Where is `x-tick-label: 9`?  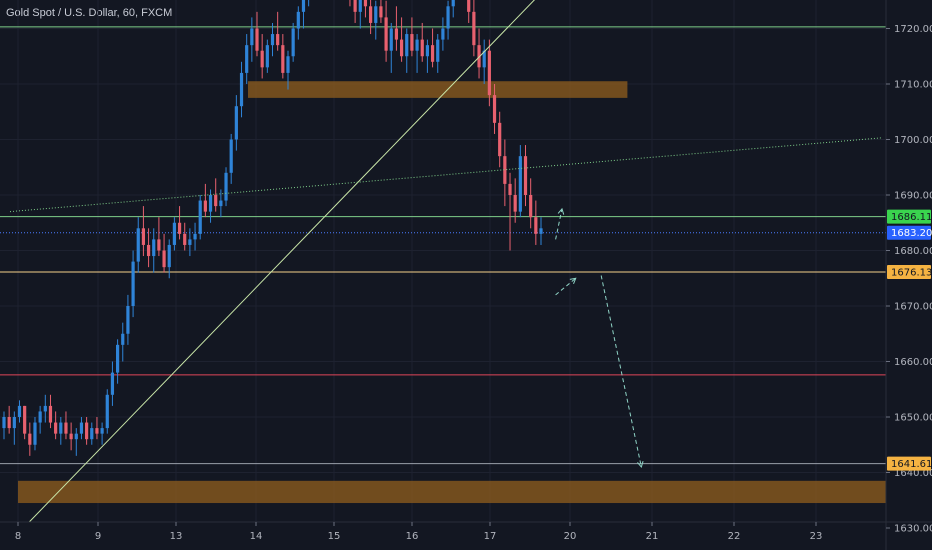
x-tick-label: 9 is located at coordinates (98, 536).